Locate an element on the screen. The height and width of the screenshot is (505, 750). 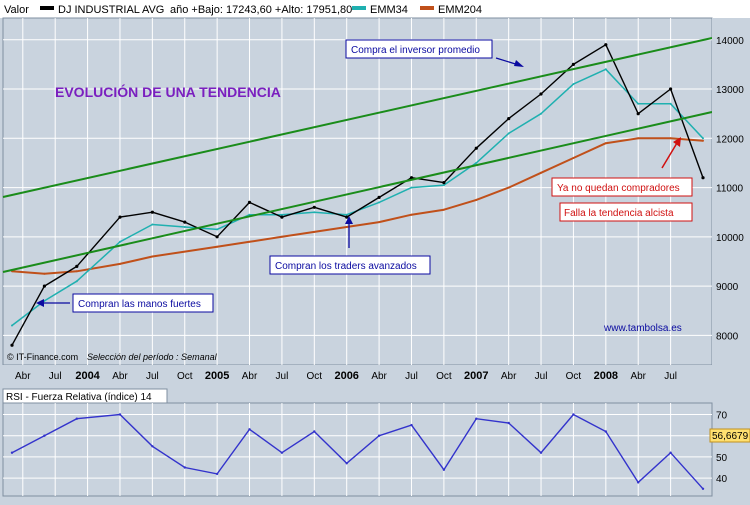
main-y-tick-label: 11000 is located at coordinates (730, 189).